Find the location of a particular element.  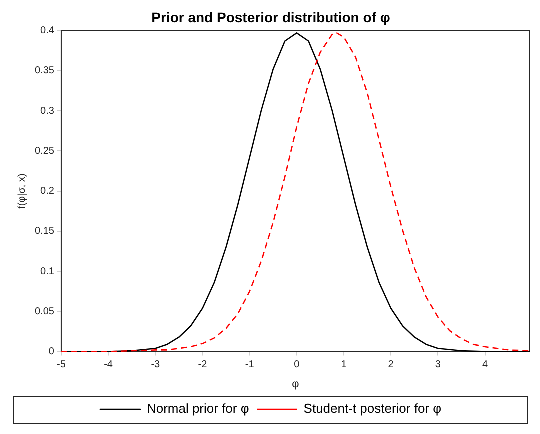

legend-label: Student-t posterior for φ is located at coordinates (373, 408).